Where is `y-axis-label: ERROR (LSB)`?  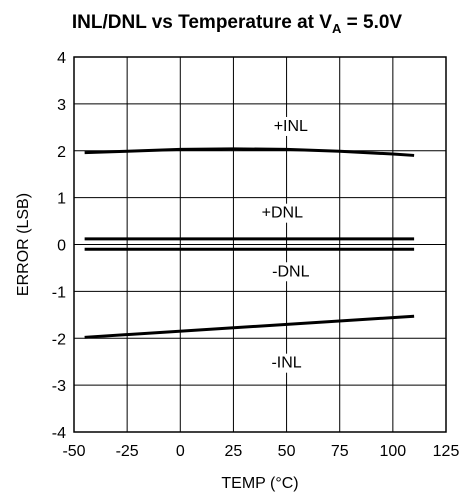
y-axis-label: ERROR (LSB) is located at coordinates (23, 244).